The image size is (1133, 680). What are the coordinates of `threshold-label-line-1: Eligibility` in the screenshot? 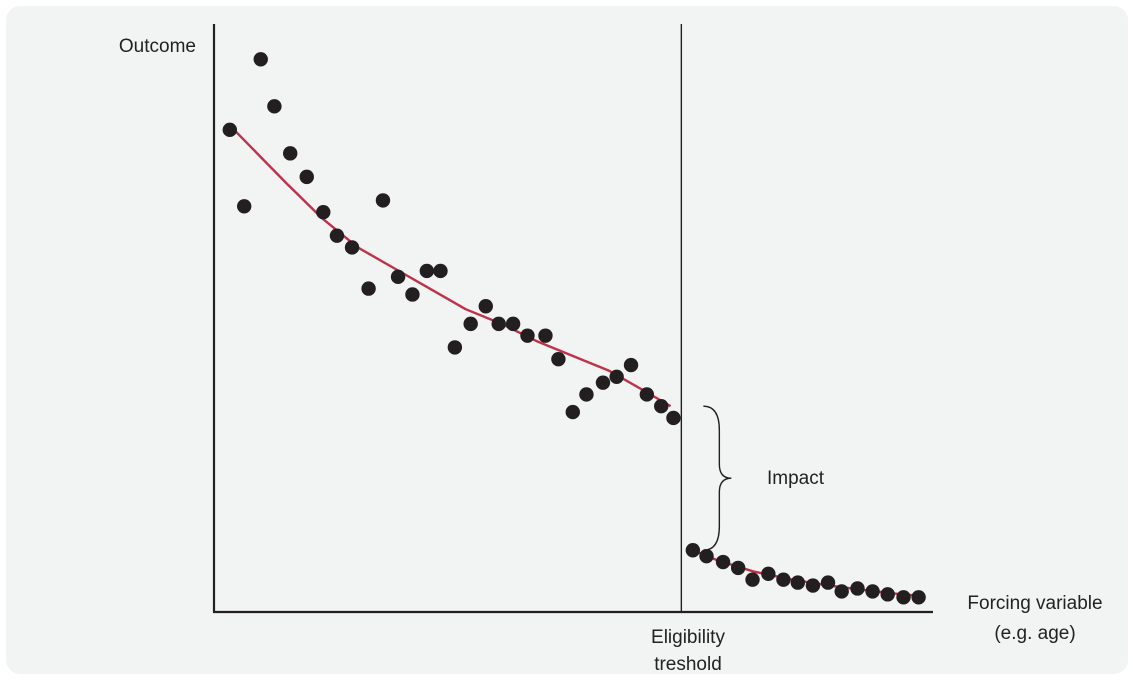 It's located at (688, 637).